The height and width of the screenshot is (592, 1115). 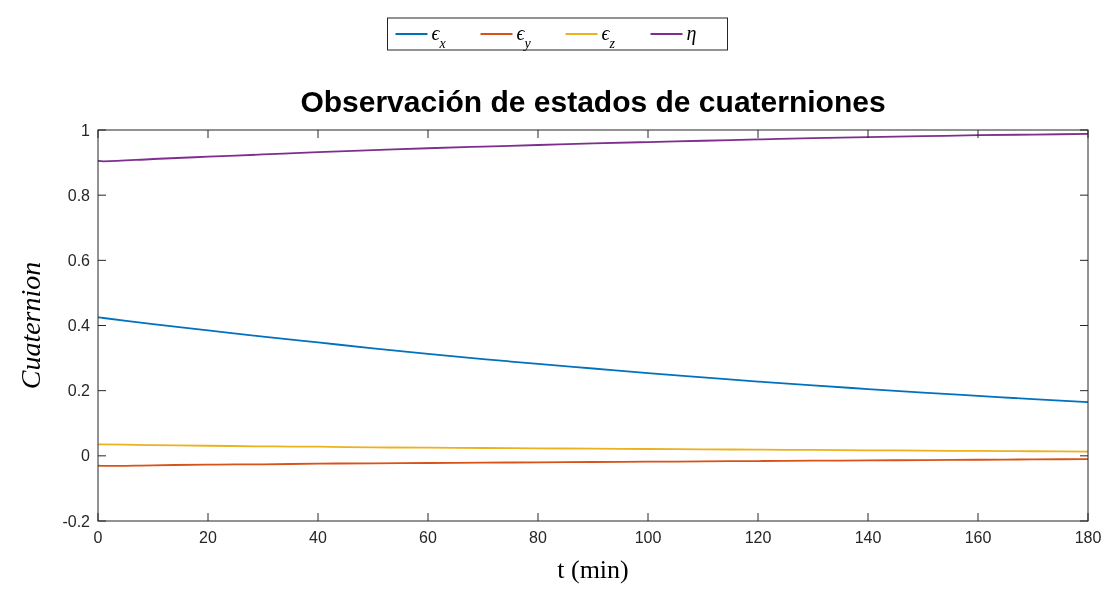 I want to click on x-tick-label: 120, so click(x=758, y=537).